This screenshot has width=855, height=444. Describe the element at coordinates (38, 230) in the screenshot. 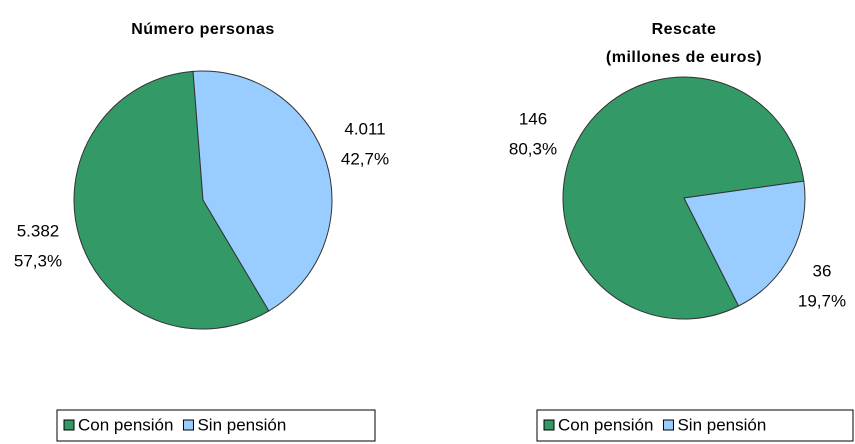

I see `value-label: 5.382` at that location.